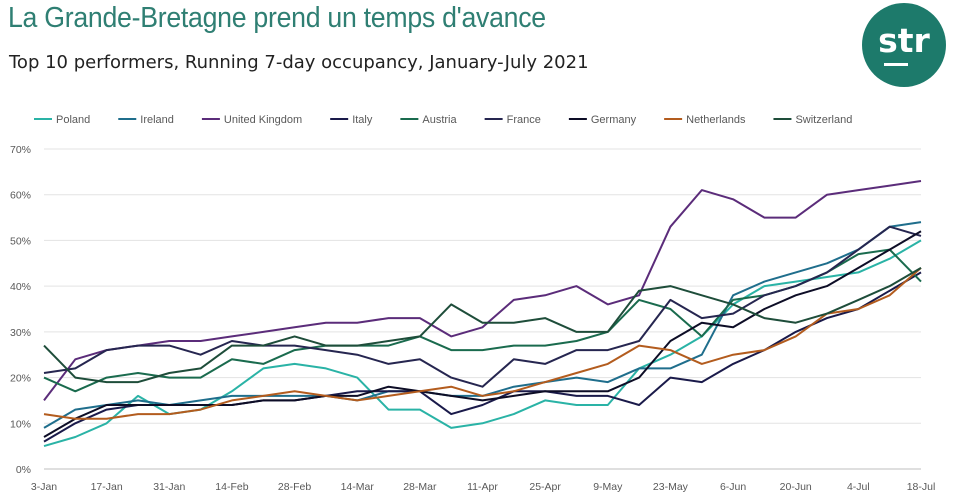 This screenshot has height=498, width=954. What do you see at coordinates (157, 120) in the screenshot?
I see `legend-label: Ireland` at bounding box center [157, 120].